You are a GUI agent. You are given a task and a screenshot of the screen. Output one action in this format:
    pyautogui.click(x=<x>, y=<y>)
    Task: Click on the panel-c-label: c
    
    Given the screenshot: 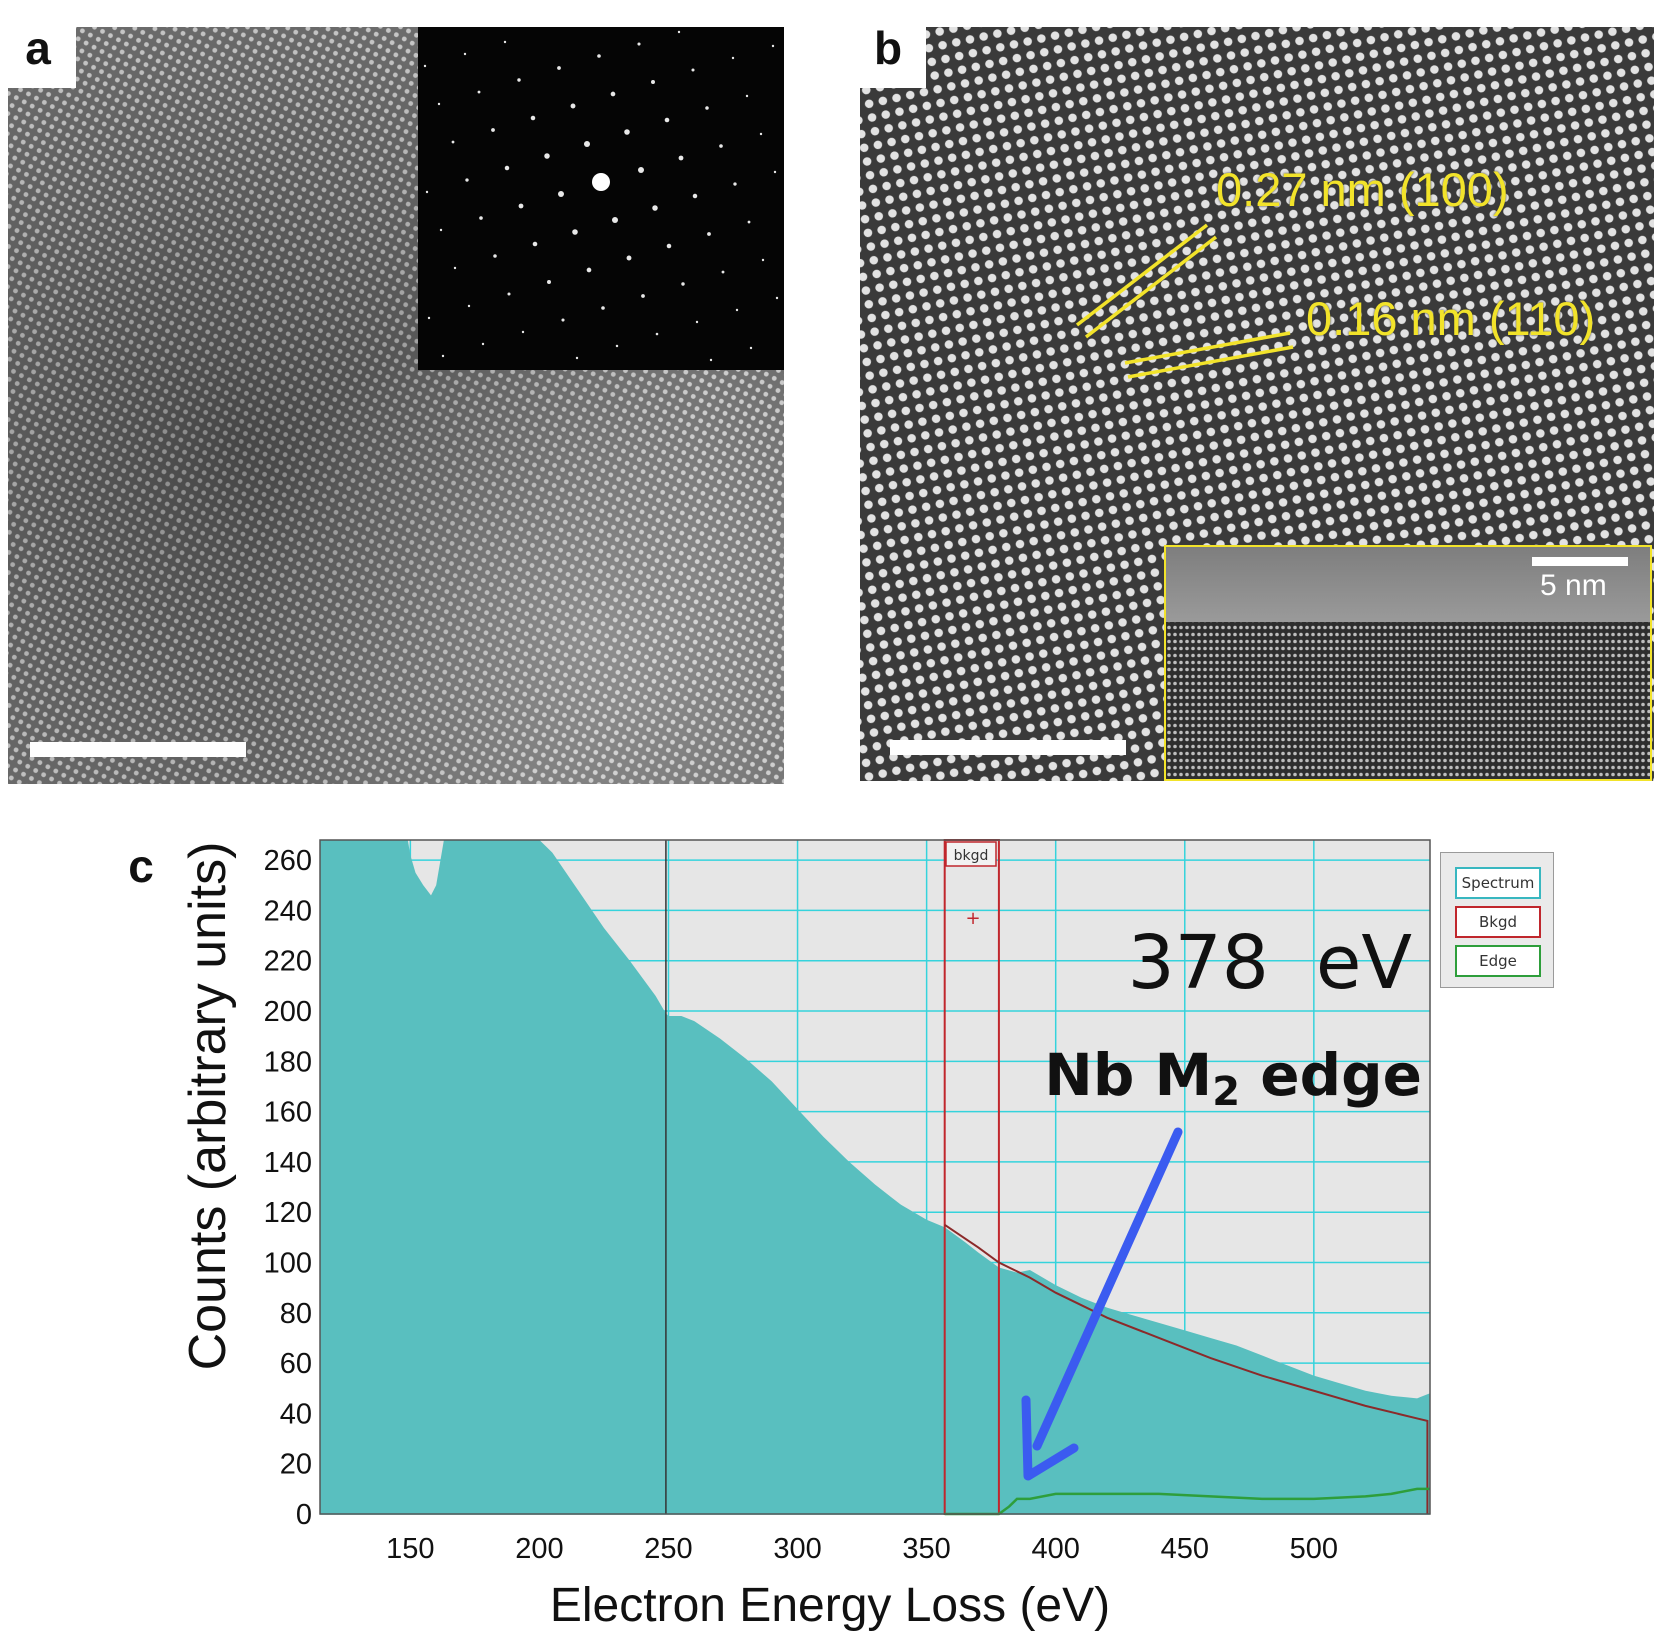 What is the action you would take?
    pyautogui.click(x=141, y=866)
    